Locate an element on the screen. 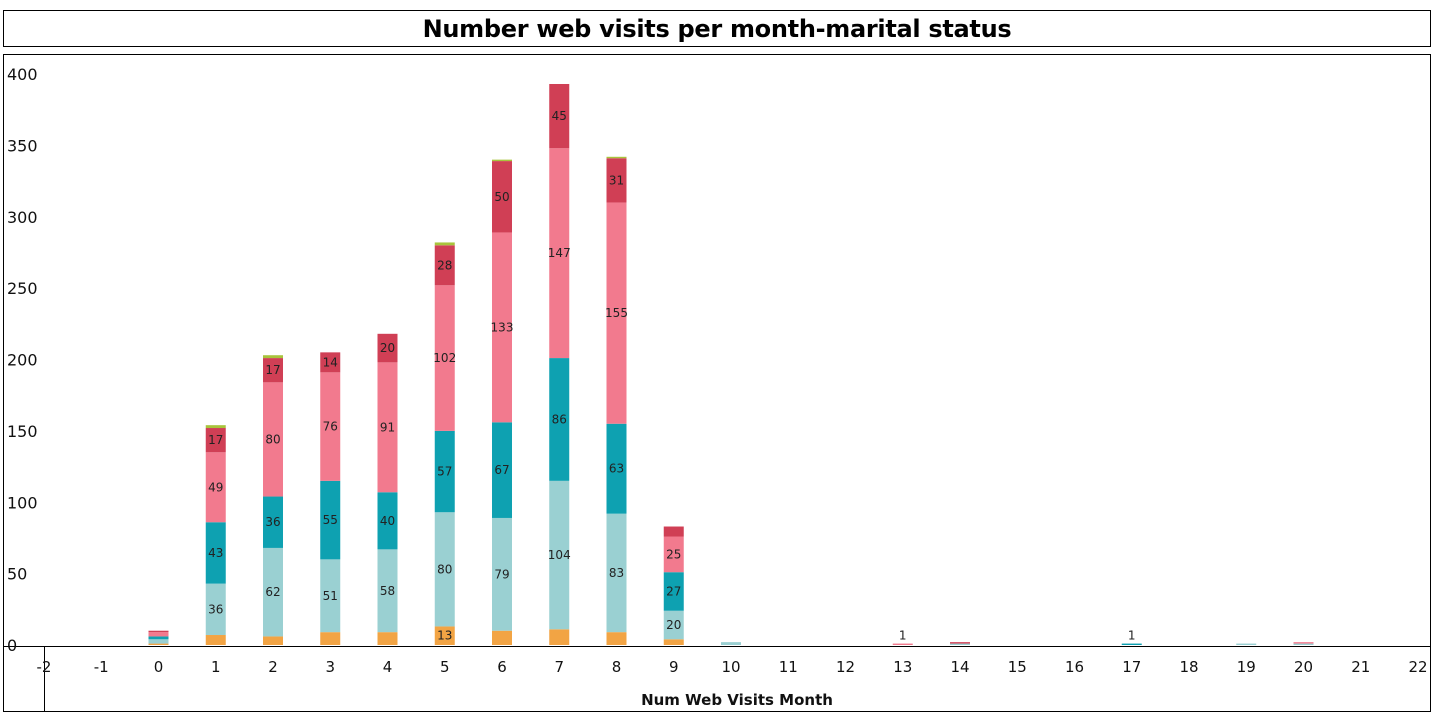  x-tick-label: 5 is located at coordinates (445, 667).